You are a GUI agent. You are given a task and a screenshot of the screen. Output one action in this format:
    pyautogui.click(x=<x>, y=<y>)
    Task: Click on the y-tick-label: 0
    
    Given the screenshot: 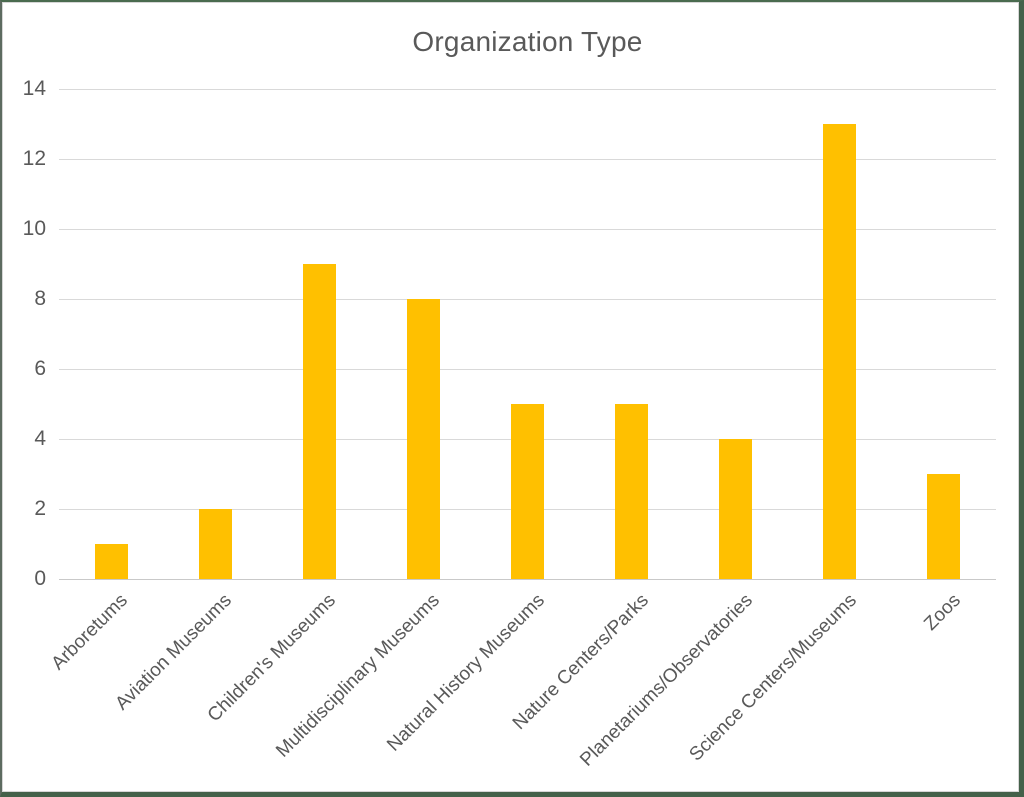 What is the action you would take?
    pyautogui.click(x=40, y=578)
    